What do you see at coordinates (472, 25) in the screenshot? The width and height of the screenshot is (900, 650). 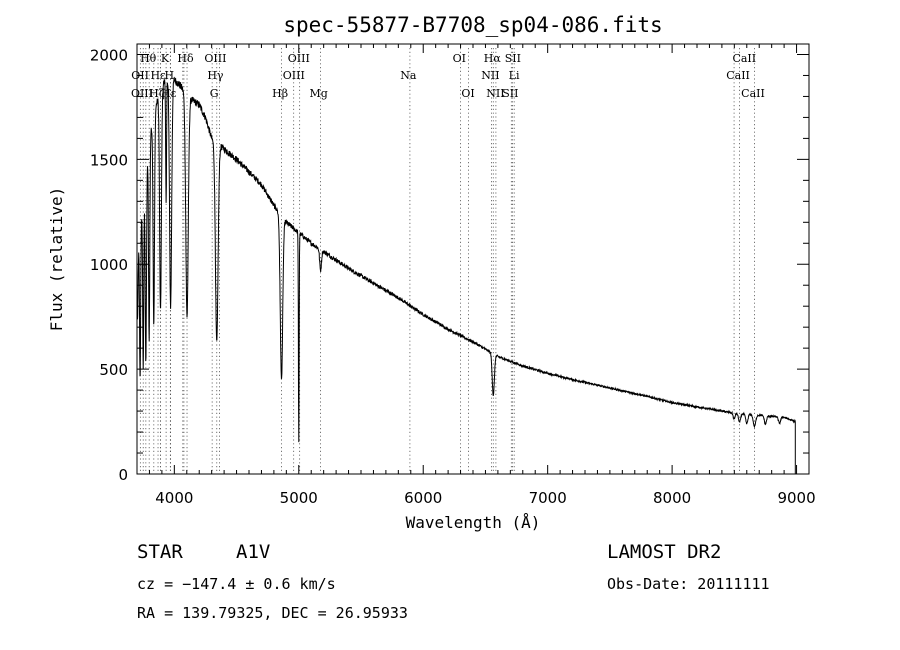 I see `chart-title: spec-55877-B7708_sp04-086.fits` at bounding box center [472, 25].